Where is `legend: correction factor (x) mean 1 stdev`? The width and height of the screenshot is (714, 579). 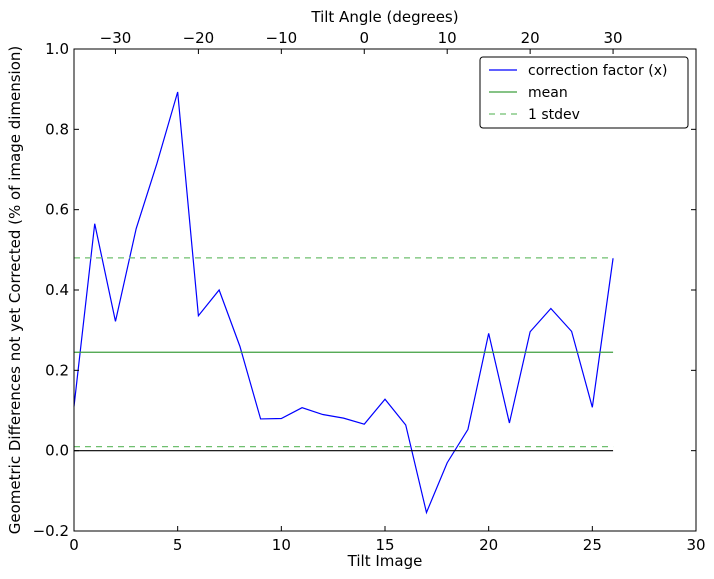
legend: correction factor (x) mean 1 stdev is located at coordinates (584, 92).